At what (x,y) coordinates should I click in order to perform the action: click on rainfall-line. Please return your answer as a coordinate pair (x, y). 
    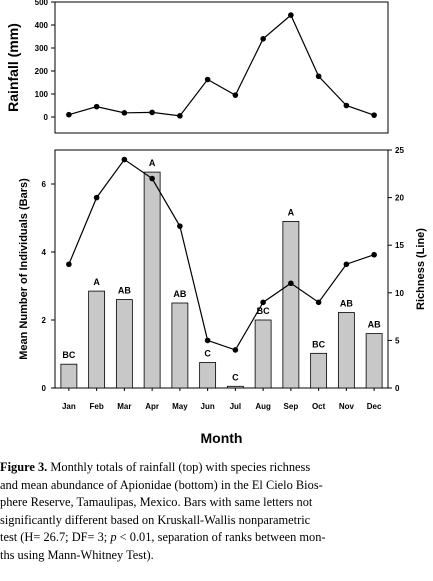
    Looking at the image, I should click on (221, 65).